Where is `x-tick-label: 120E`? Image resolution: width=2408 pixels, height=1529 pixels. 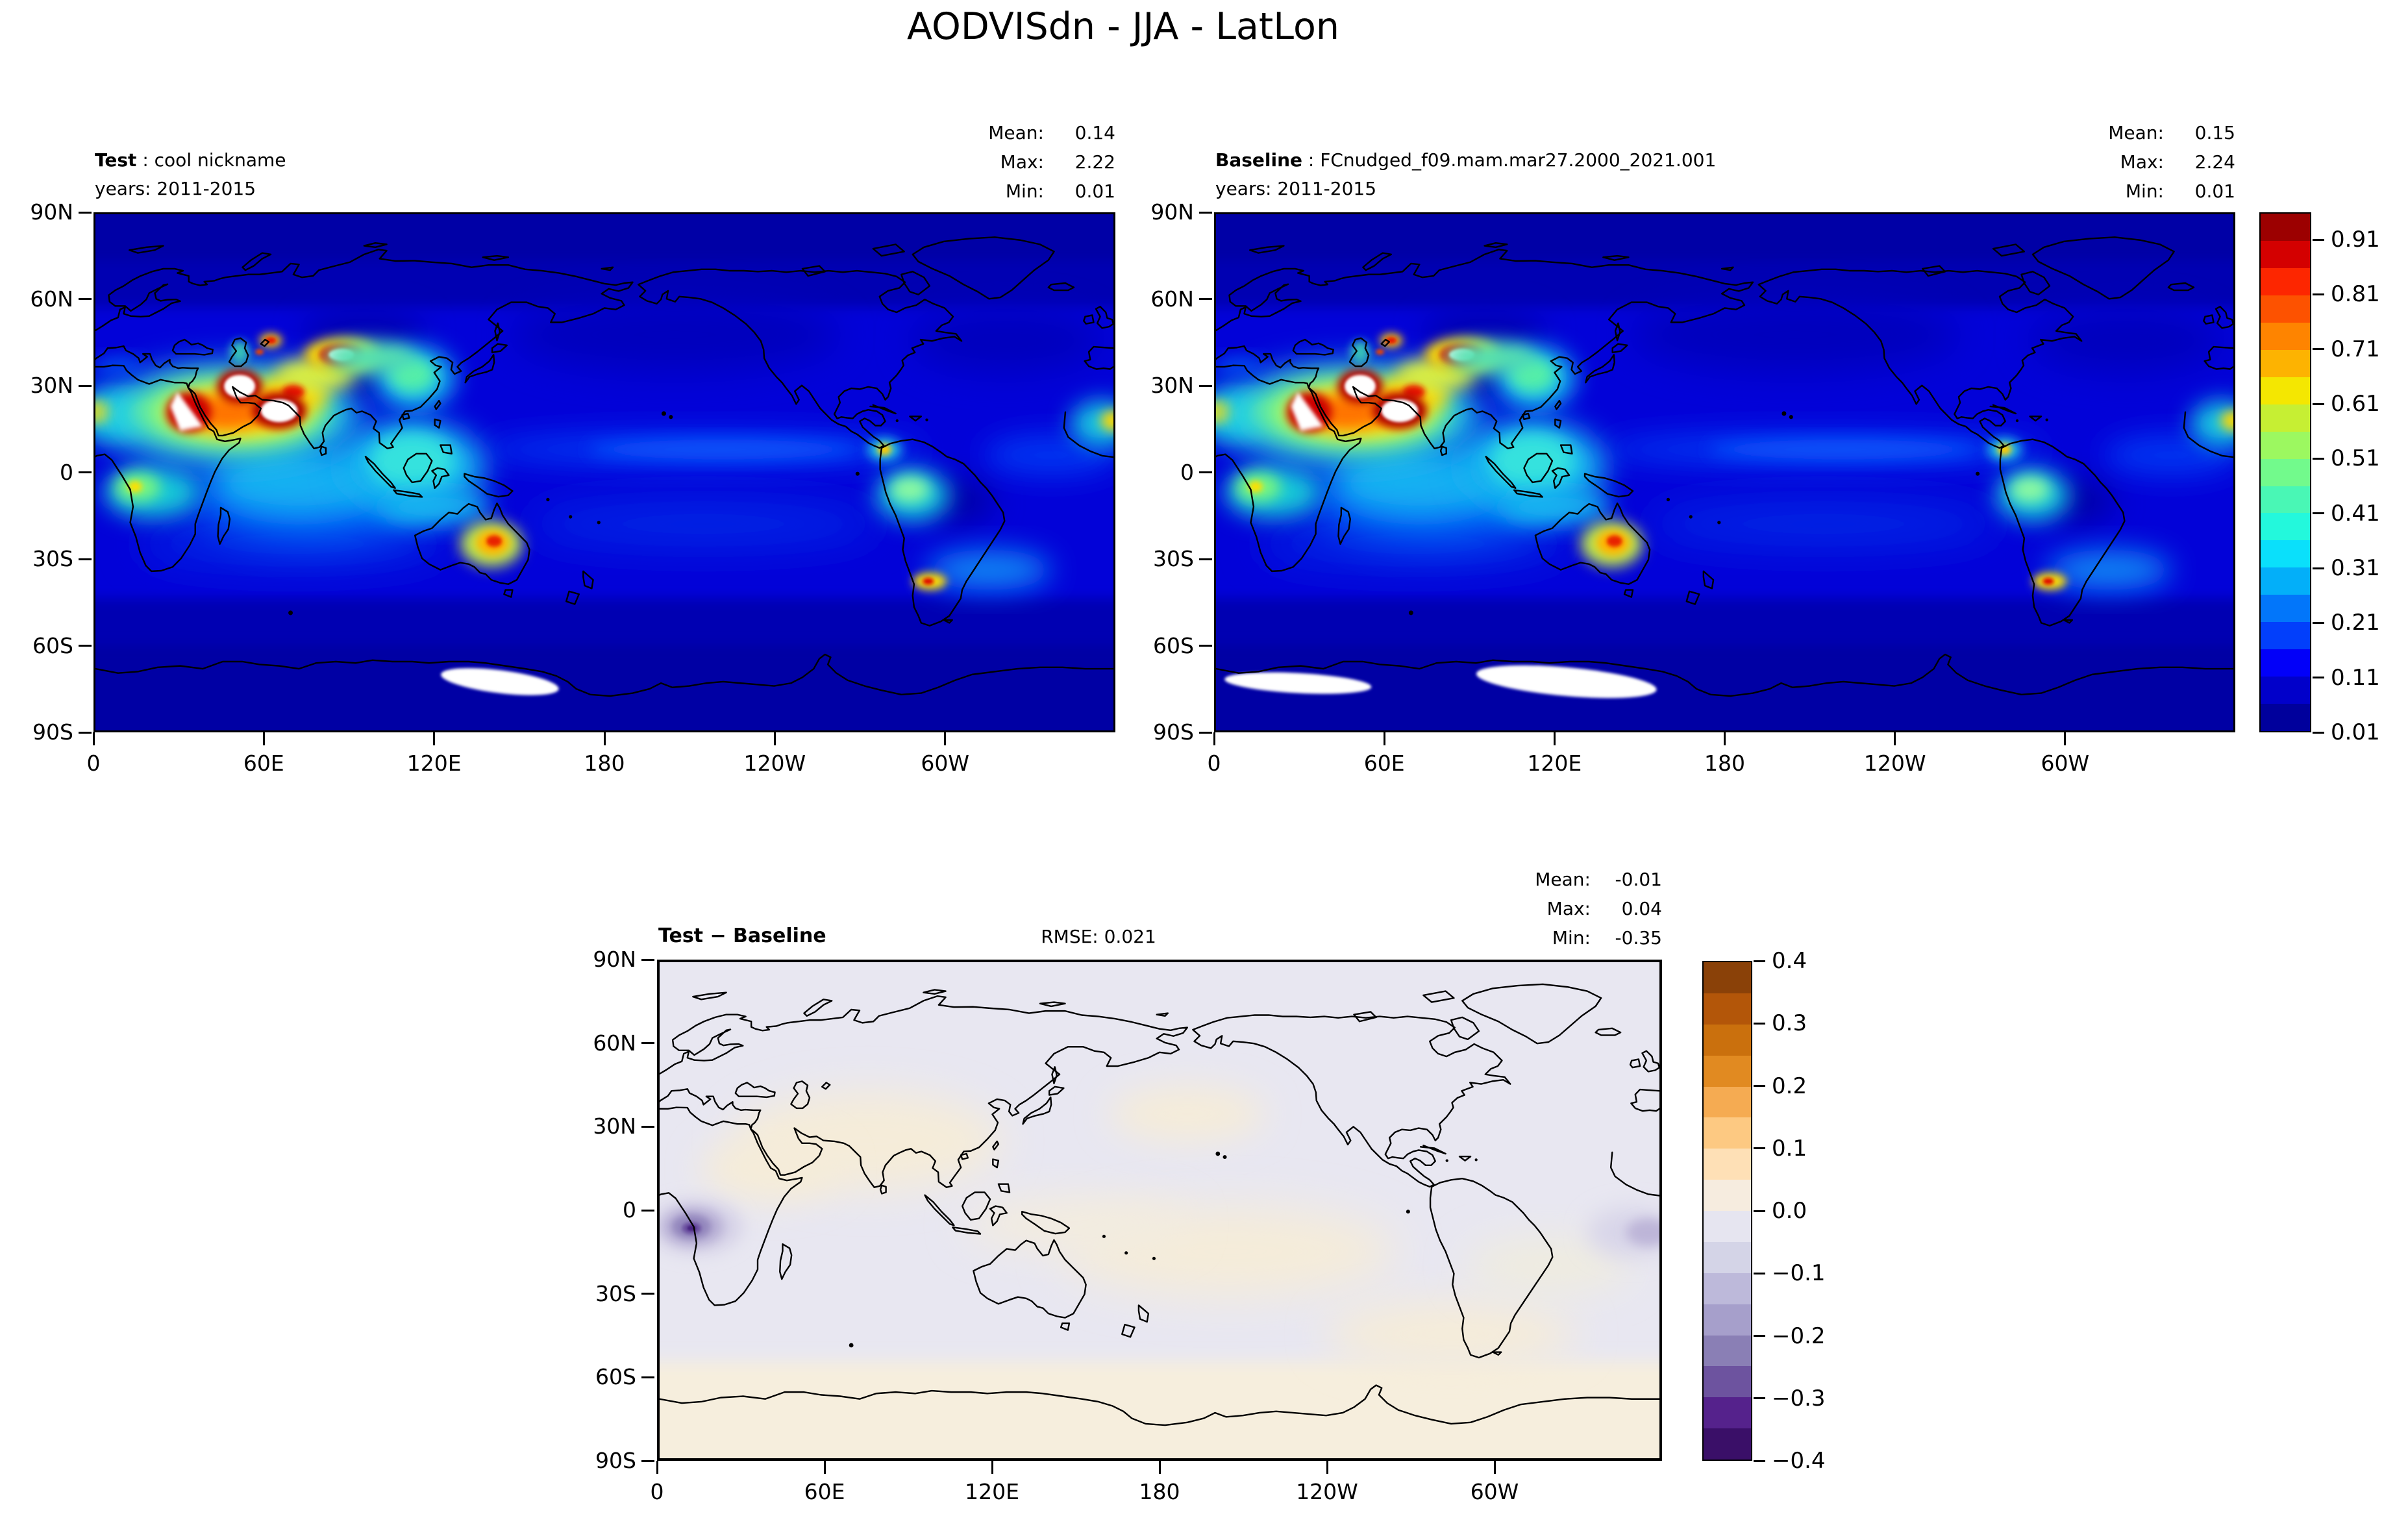
x-tick-label: 120E is located at coordinates (434, 763).